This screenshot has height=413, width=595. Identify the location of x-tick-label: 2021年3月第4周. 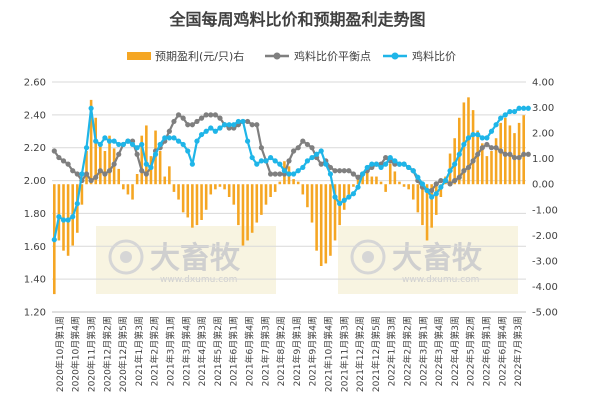
(186, 351).